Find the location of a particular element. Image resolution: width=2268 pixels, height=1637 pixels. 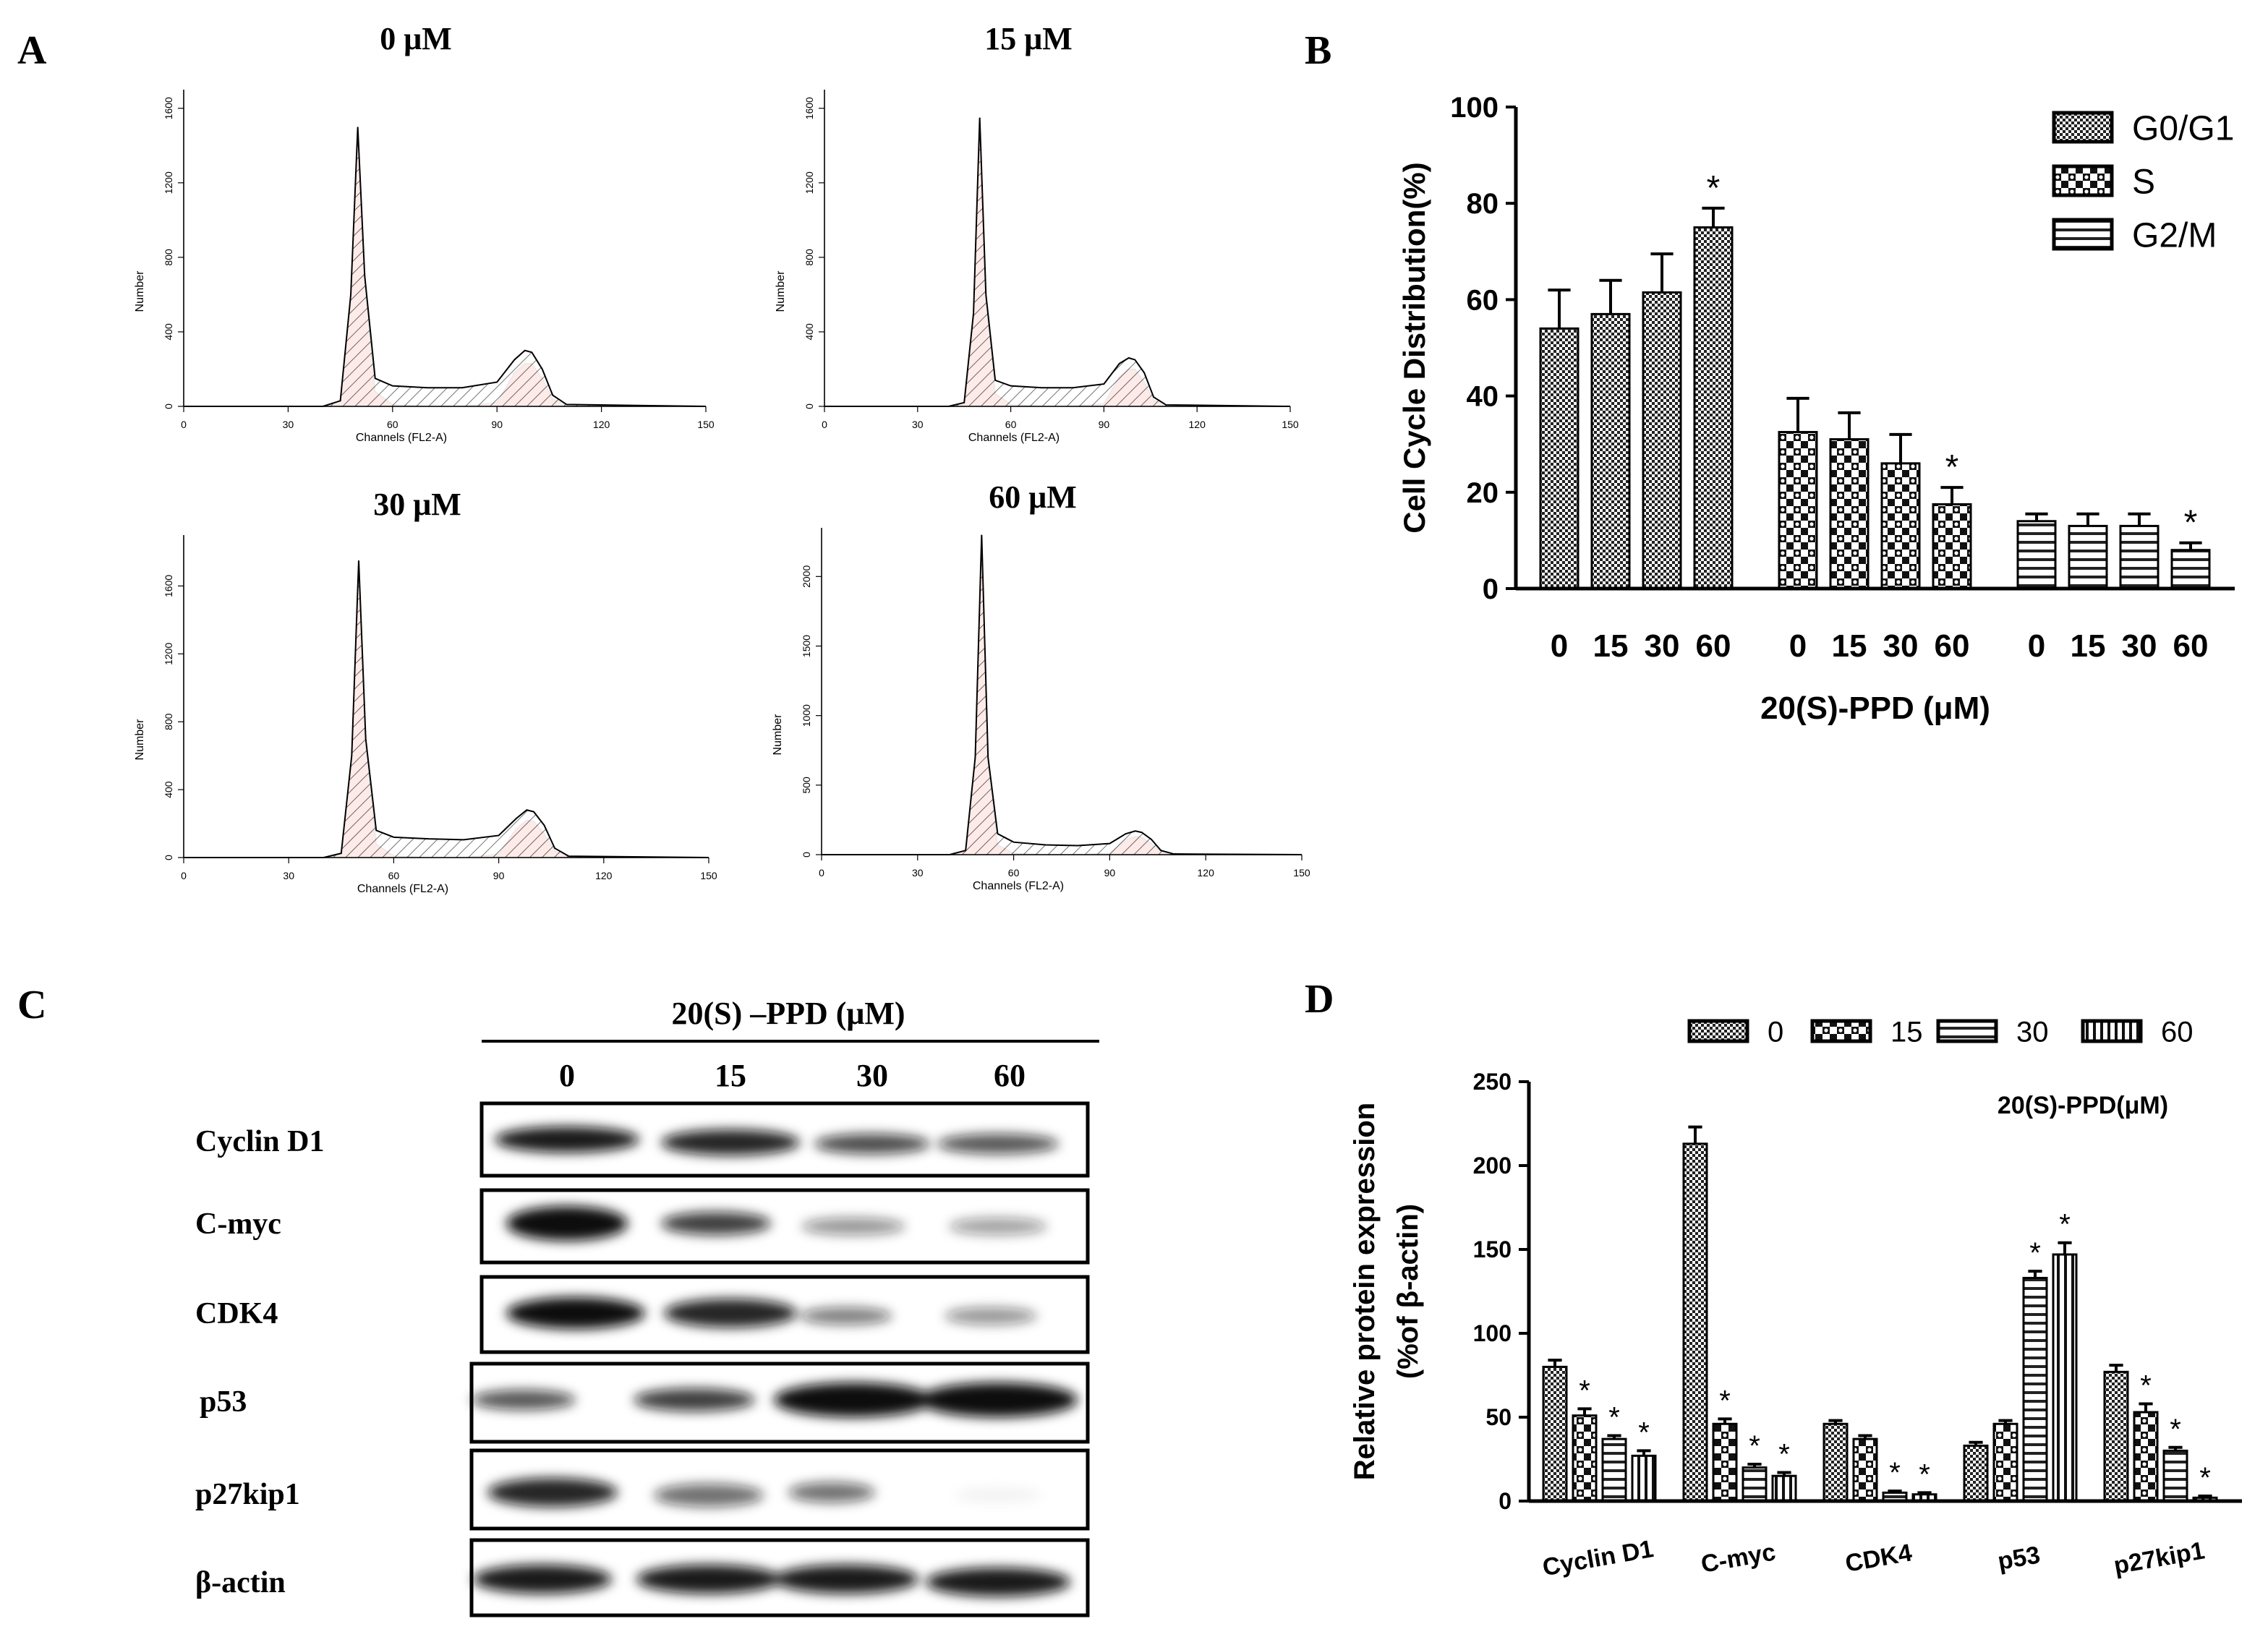

blot-title: 20(S) –PPD (μM) is located at coordinates (788, 1013).